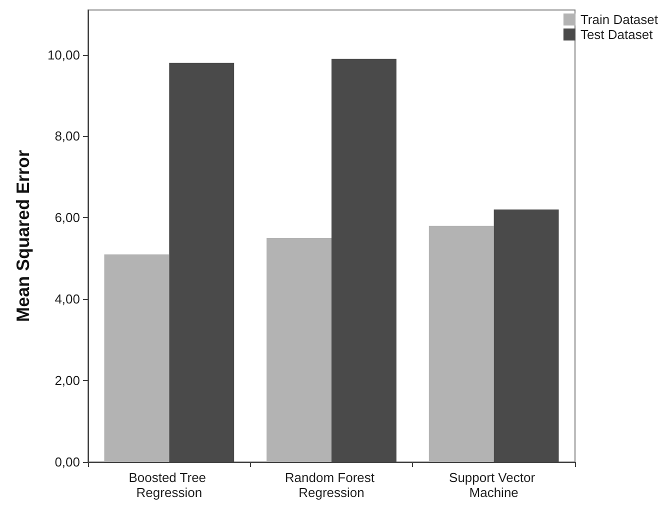  I want to click on y-tick-label: 2,00, so click(67, 380).